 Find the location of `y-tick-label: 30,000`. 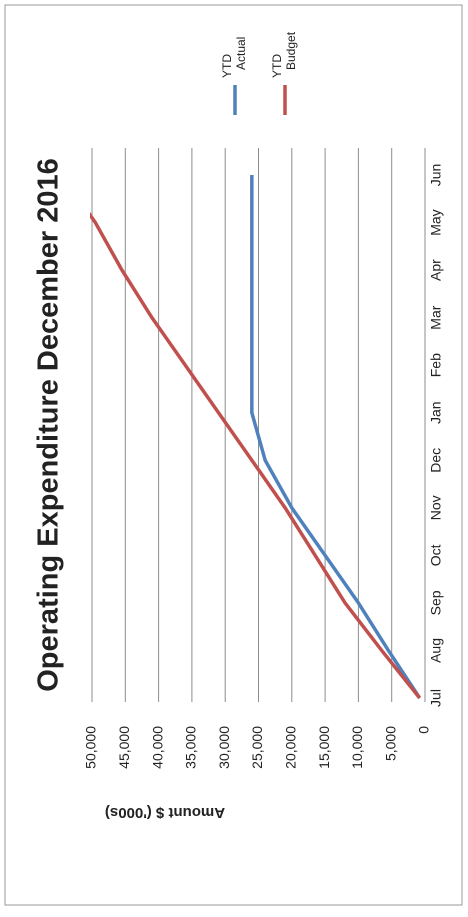

y-tick-label: 30,000 is located at coordinates (224, 747).